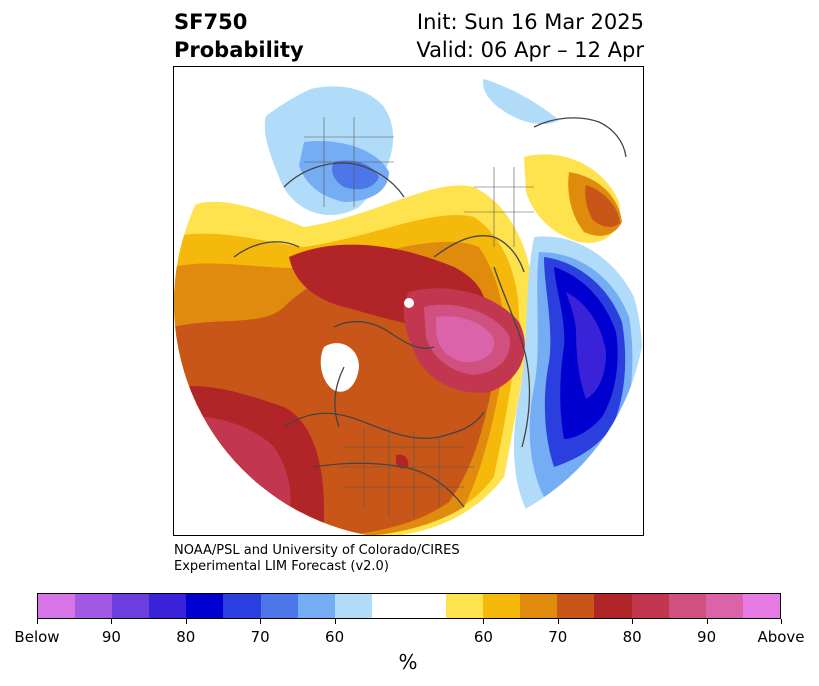 The width and height of the screenshot is (819, 686). What do you see at coordinates (781, 637) in the screenshot?
I see `colorbar-tick-label: Above` at bounding box center [781, 637].